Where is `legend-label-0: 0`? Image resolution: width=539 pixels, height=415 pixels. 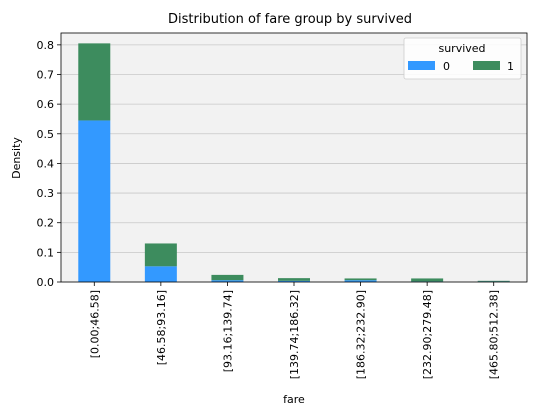 legend-label-0: 0 is located at coordinates (446, 66).